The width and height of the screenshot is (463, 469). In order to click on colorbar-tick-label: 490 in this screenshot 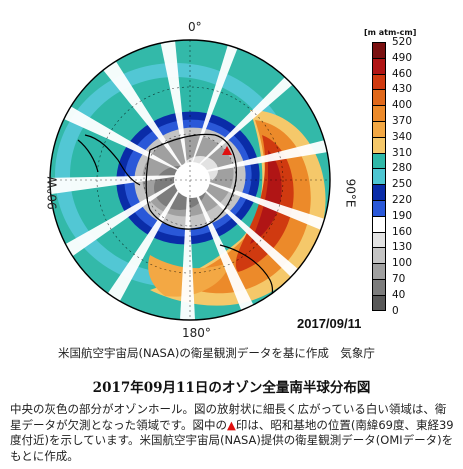, I will do `click(402, 57)`.